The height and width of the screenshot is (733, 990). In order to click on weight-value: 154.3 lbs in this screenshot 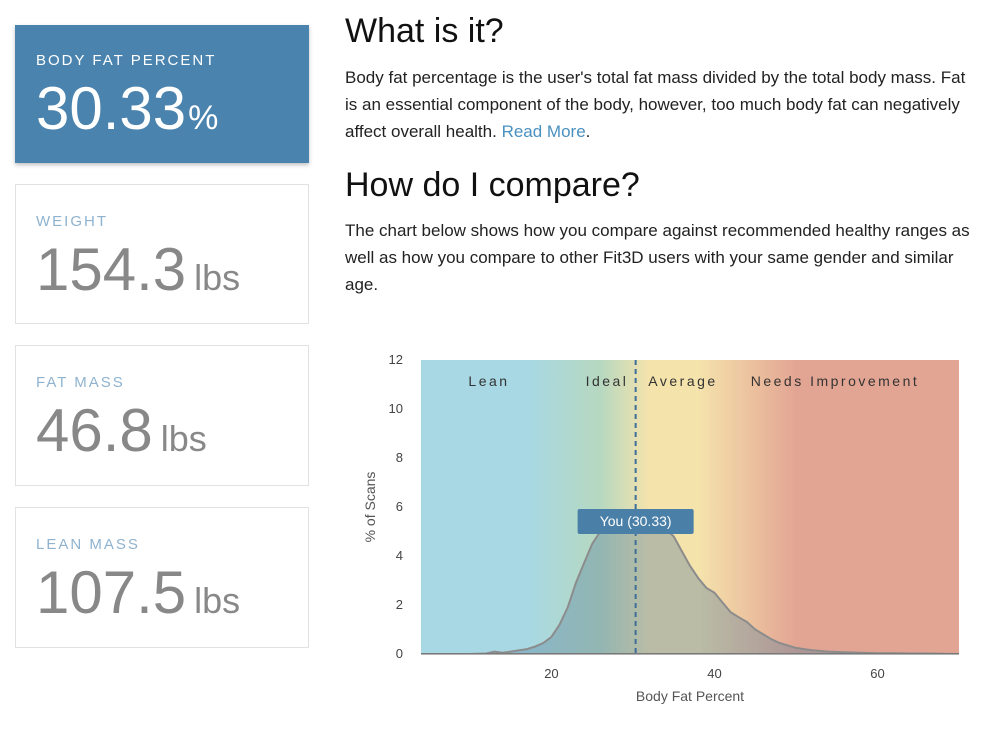, I will do `click(138, 270)`.